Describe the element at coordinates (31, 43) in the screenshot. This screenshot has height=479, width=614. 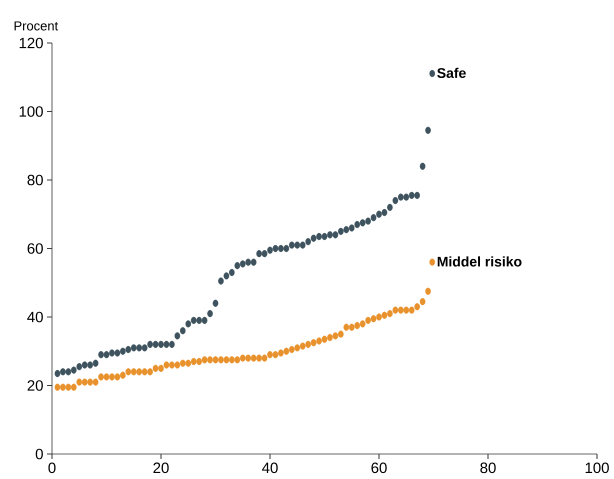
I see `y-tick-label: 120` at that location.